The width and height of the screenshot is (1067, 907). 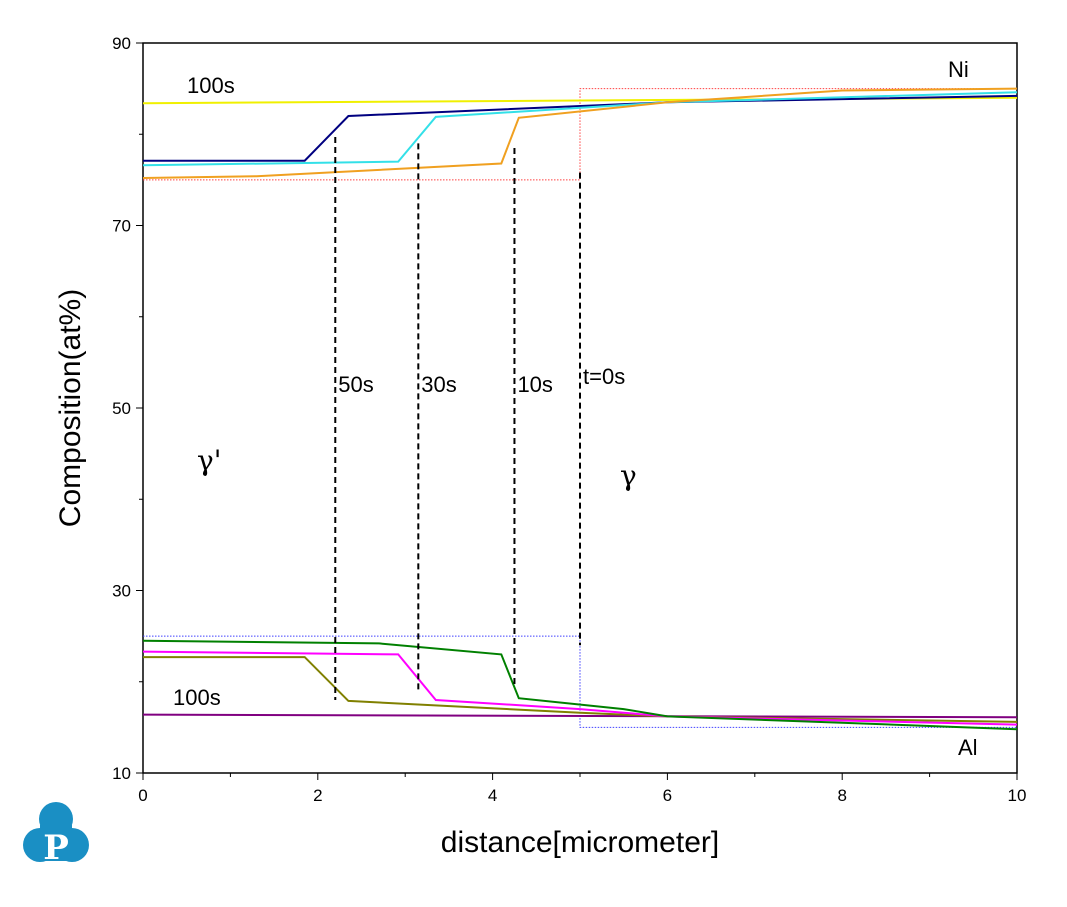 I want to click on interface-label: 50s, so click(x=355, y=384).